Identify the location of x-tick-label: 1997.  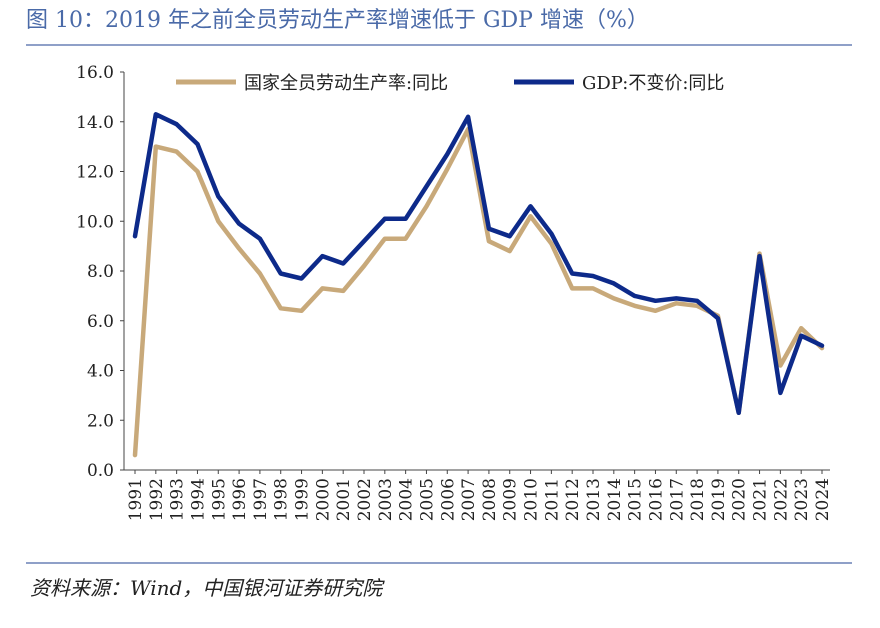
(261, 499).